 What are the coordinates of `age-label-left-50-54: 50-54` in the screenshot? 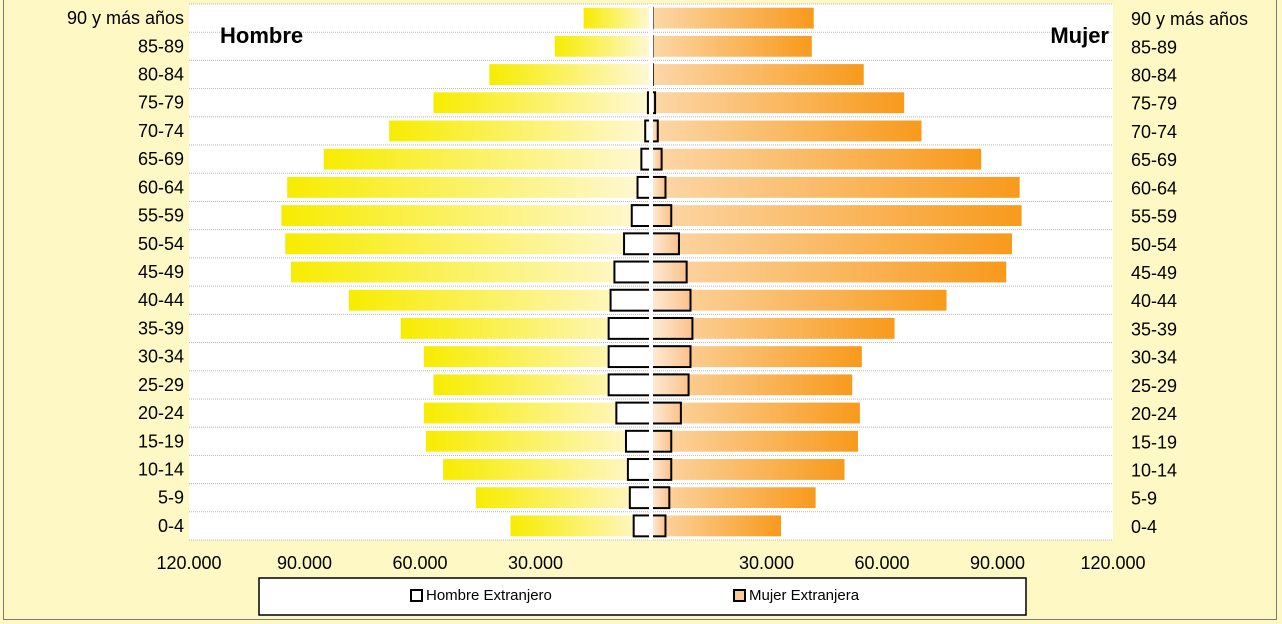 It's located at (161, 244).